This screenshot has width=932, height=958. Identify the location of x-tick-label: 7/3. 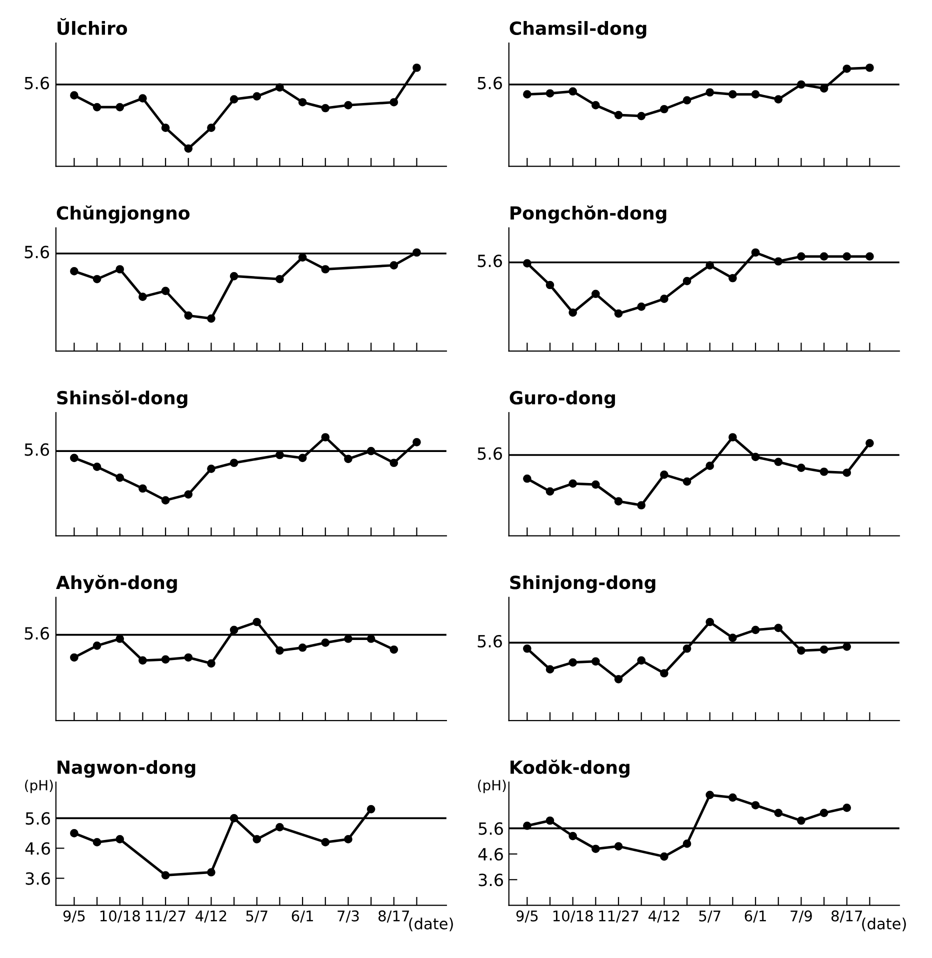
(348, 916).